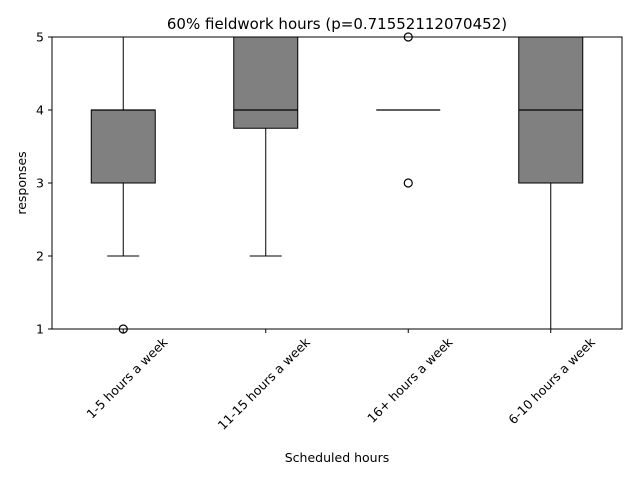 The height and width of the screenshot is (480, 640). What do you see at coordinates (408, 183) in the screenshot?
I see `outlier-point` at bounding box center [408, 183].